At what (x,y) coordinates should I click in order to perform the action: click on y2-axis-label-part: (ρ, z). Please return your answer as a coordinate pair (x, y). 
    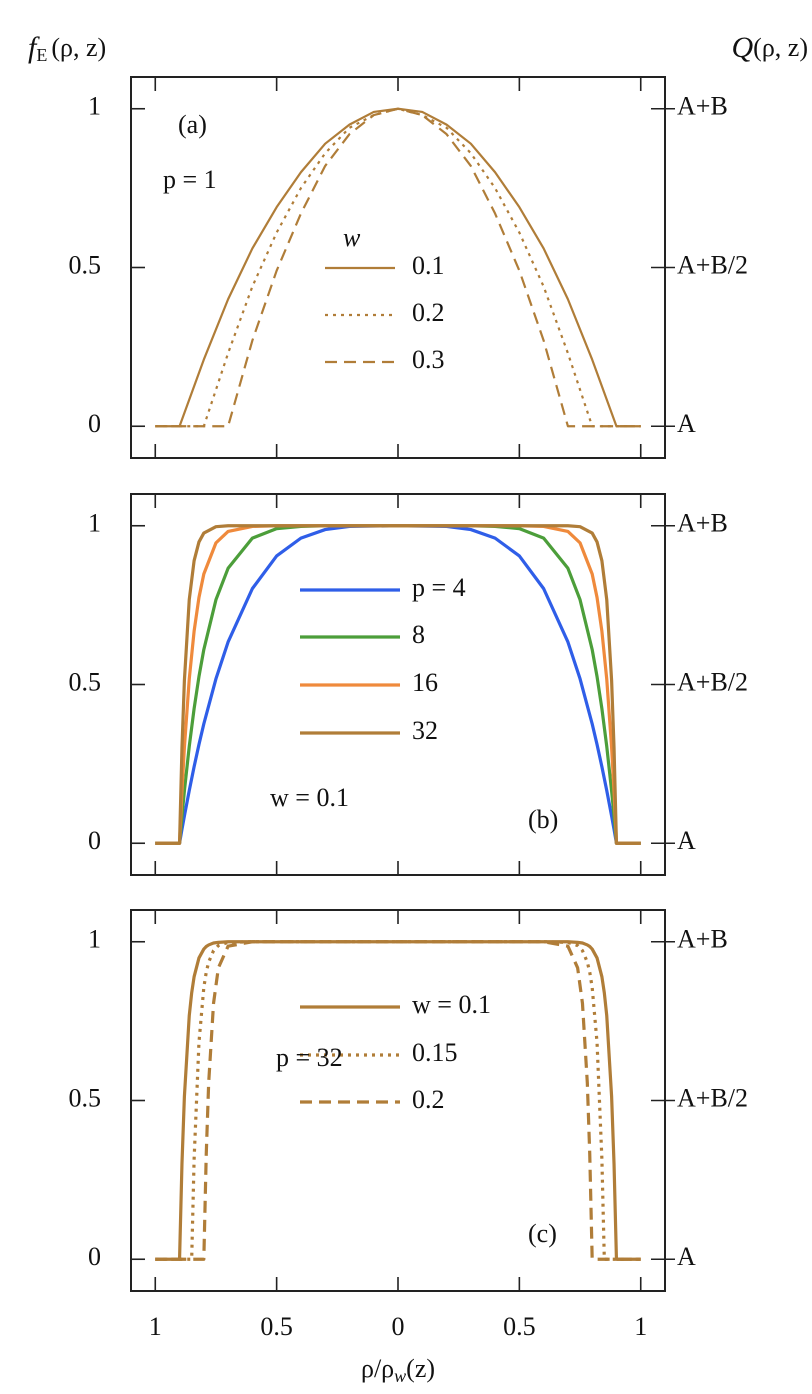
    Looking at the image, I should click on (780, 47).